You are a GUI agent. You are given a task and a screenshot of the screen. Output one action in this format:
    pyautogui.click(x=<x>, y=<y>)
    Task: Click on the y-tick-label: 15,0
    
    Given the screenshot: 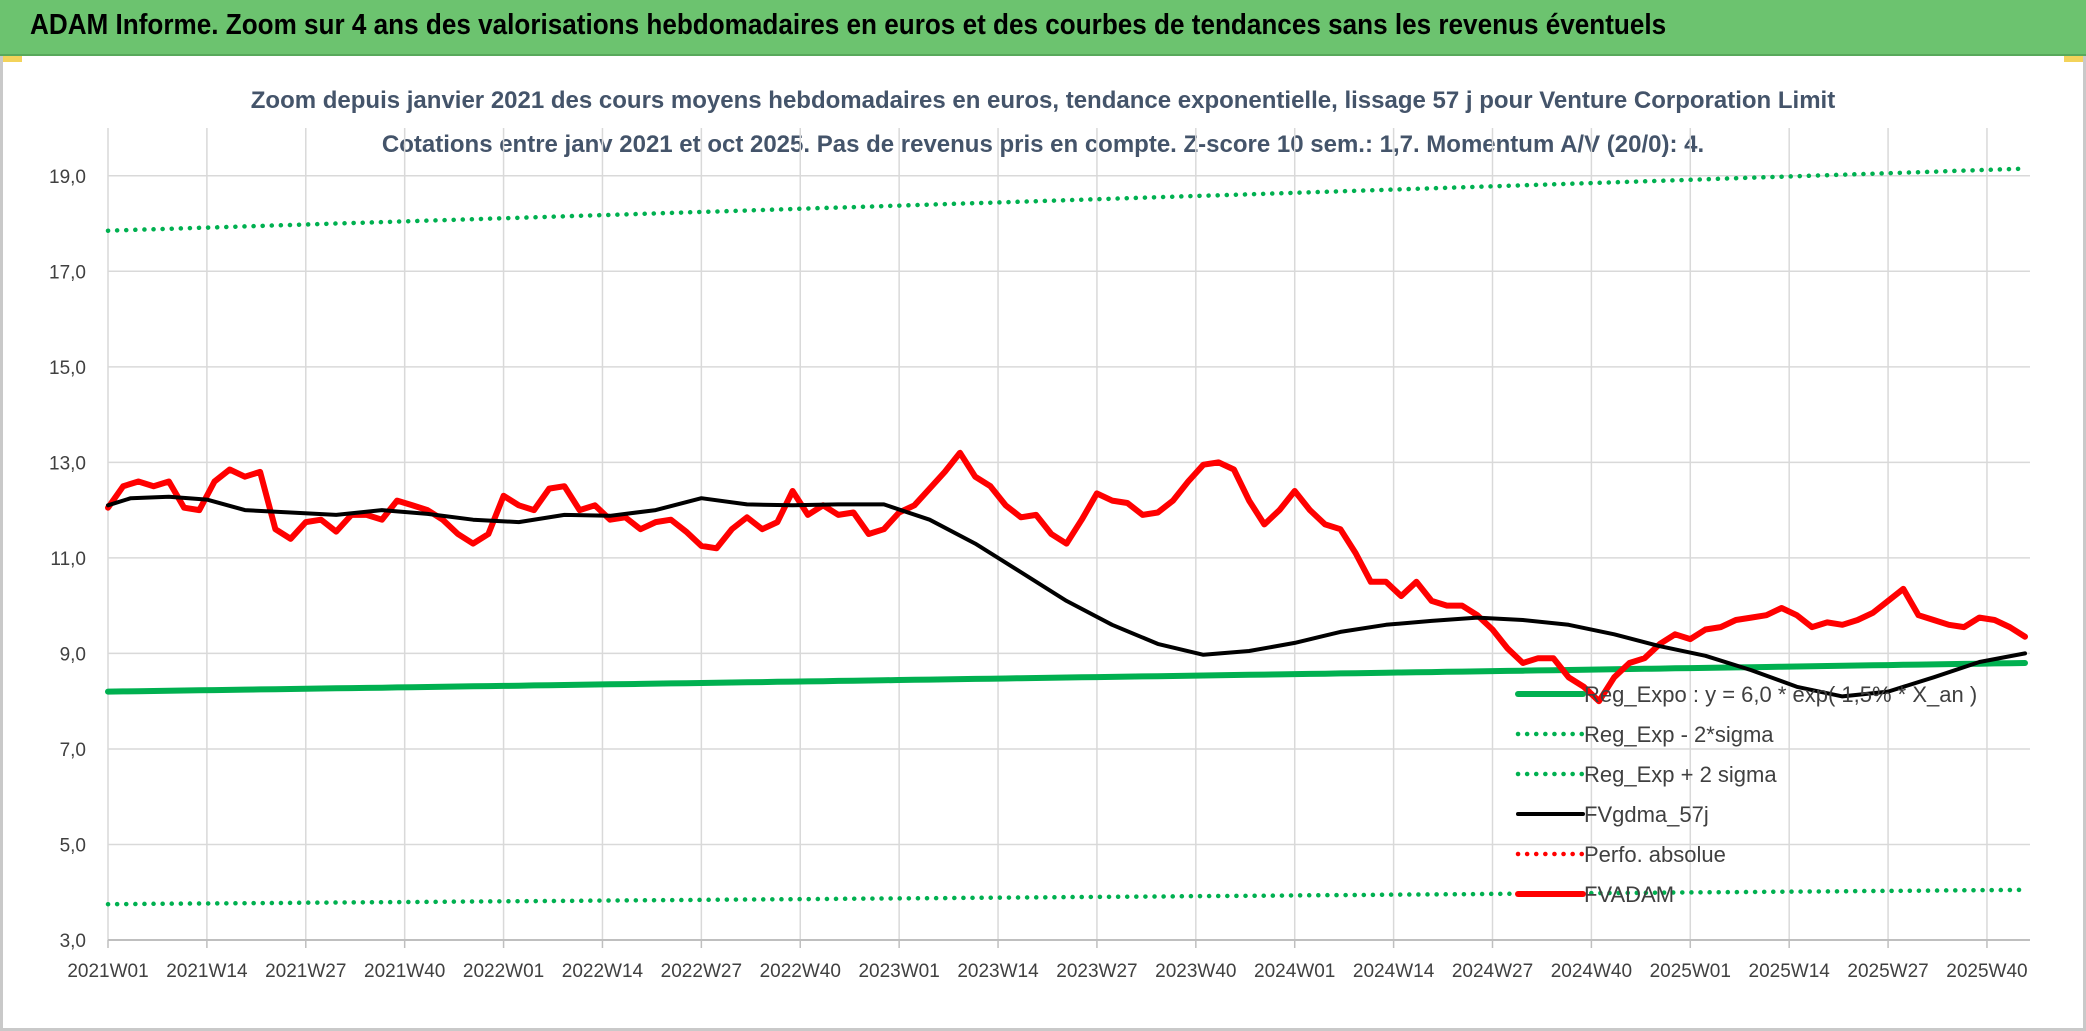 What is the action you would take?
    pyautogui.click(x=67, y=368)
    